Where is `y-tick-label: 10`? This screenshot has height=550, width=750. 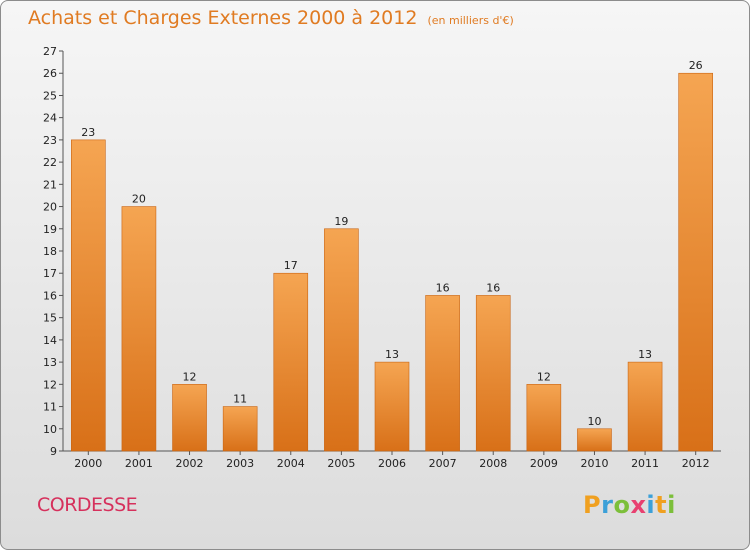
y-tick-label: 10 is located at coordinates (50, 429).